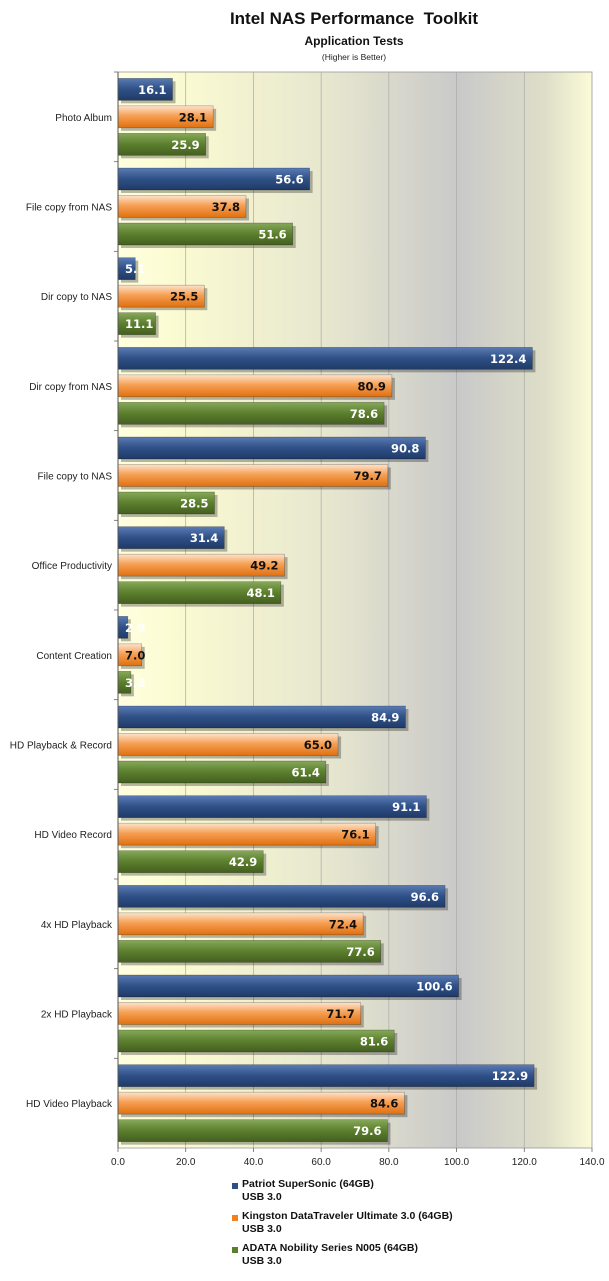 The image size is (609, 1281). Describe the element at coordinates (385, 718) in the screenshot. I see `data-label: 84.9` at that location.